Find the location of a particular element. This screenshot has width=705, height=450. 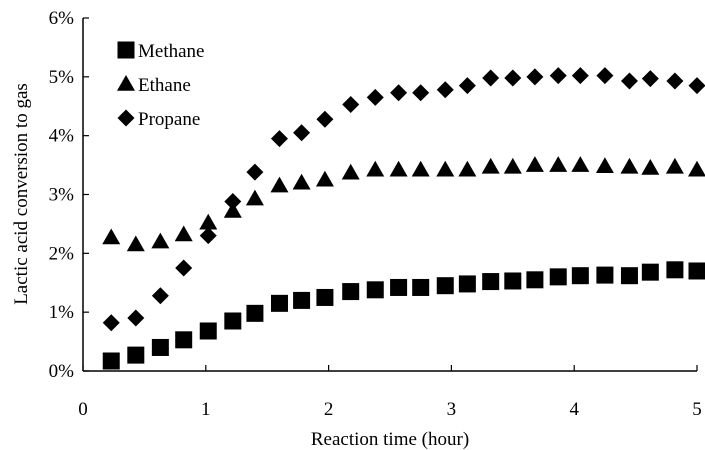

y-axis-title: Lactic acid conversion to gas is located at coordinates (21, 194).